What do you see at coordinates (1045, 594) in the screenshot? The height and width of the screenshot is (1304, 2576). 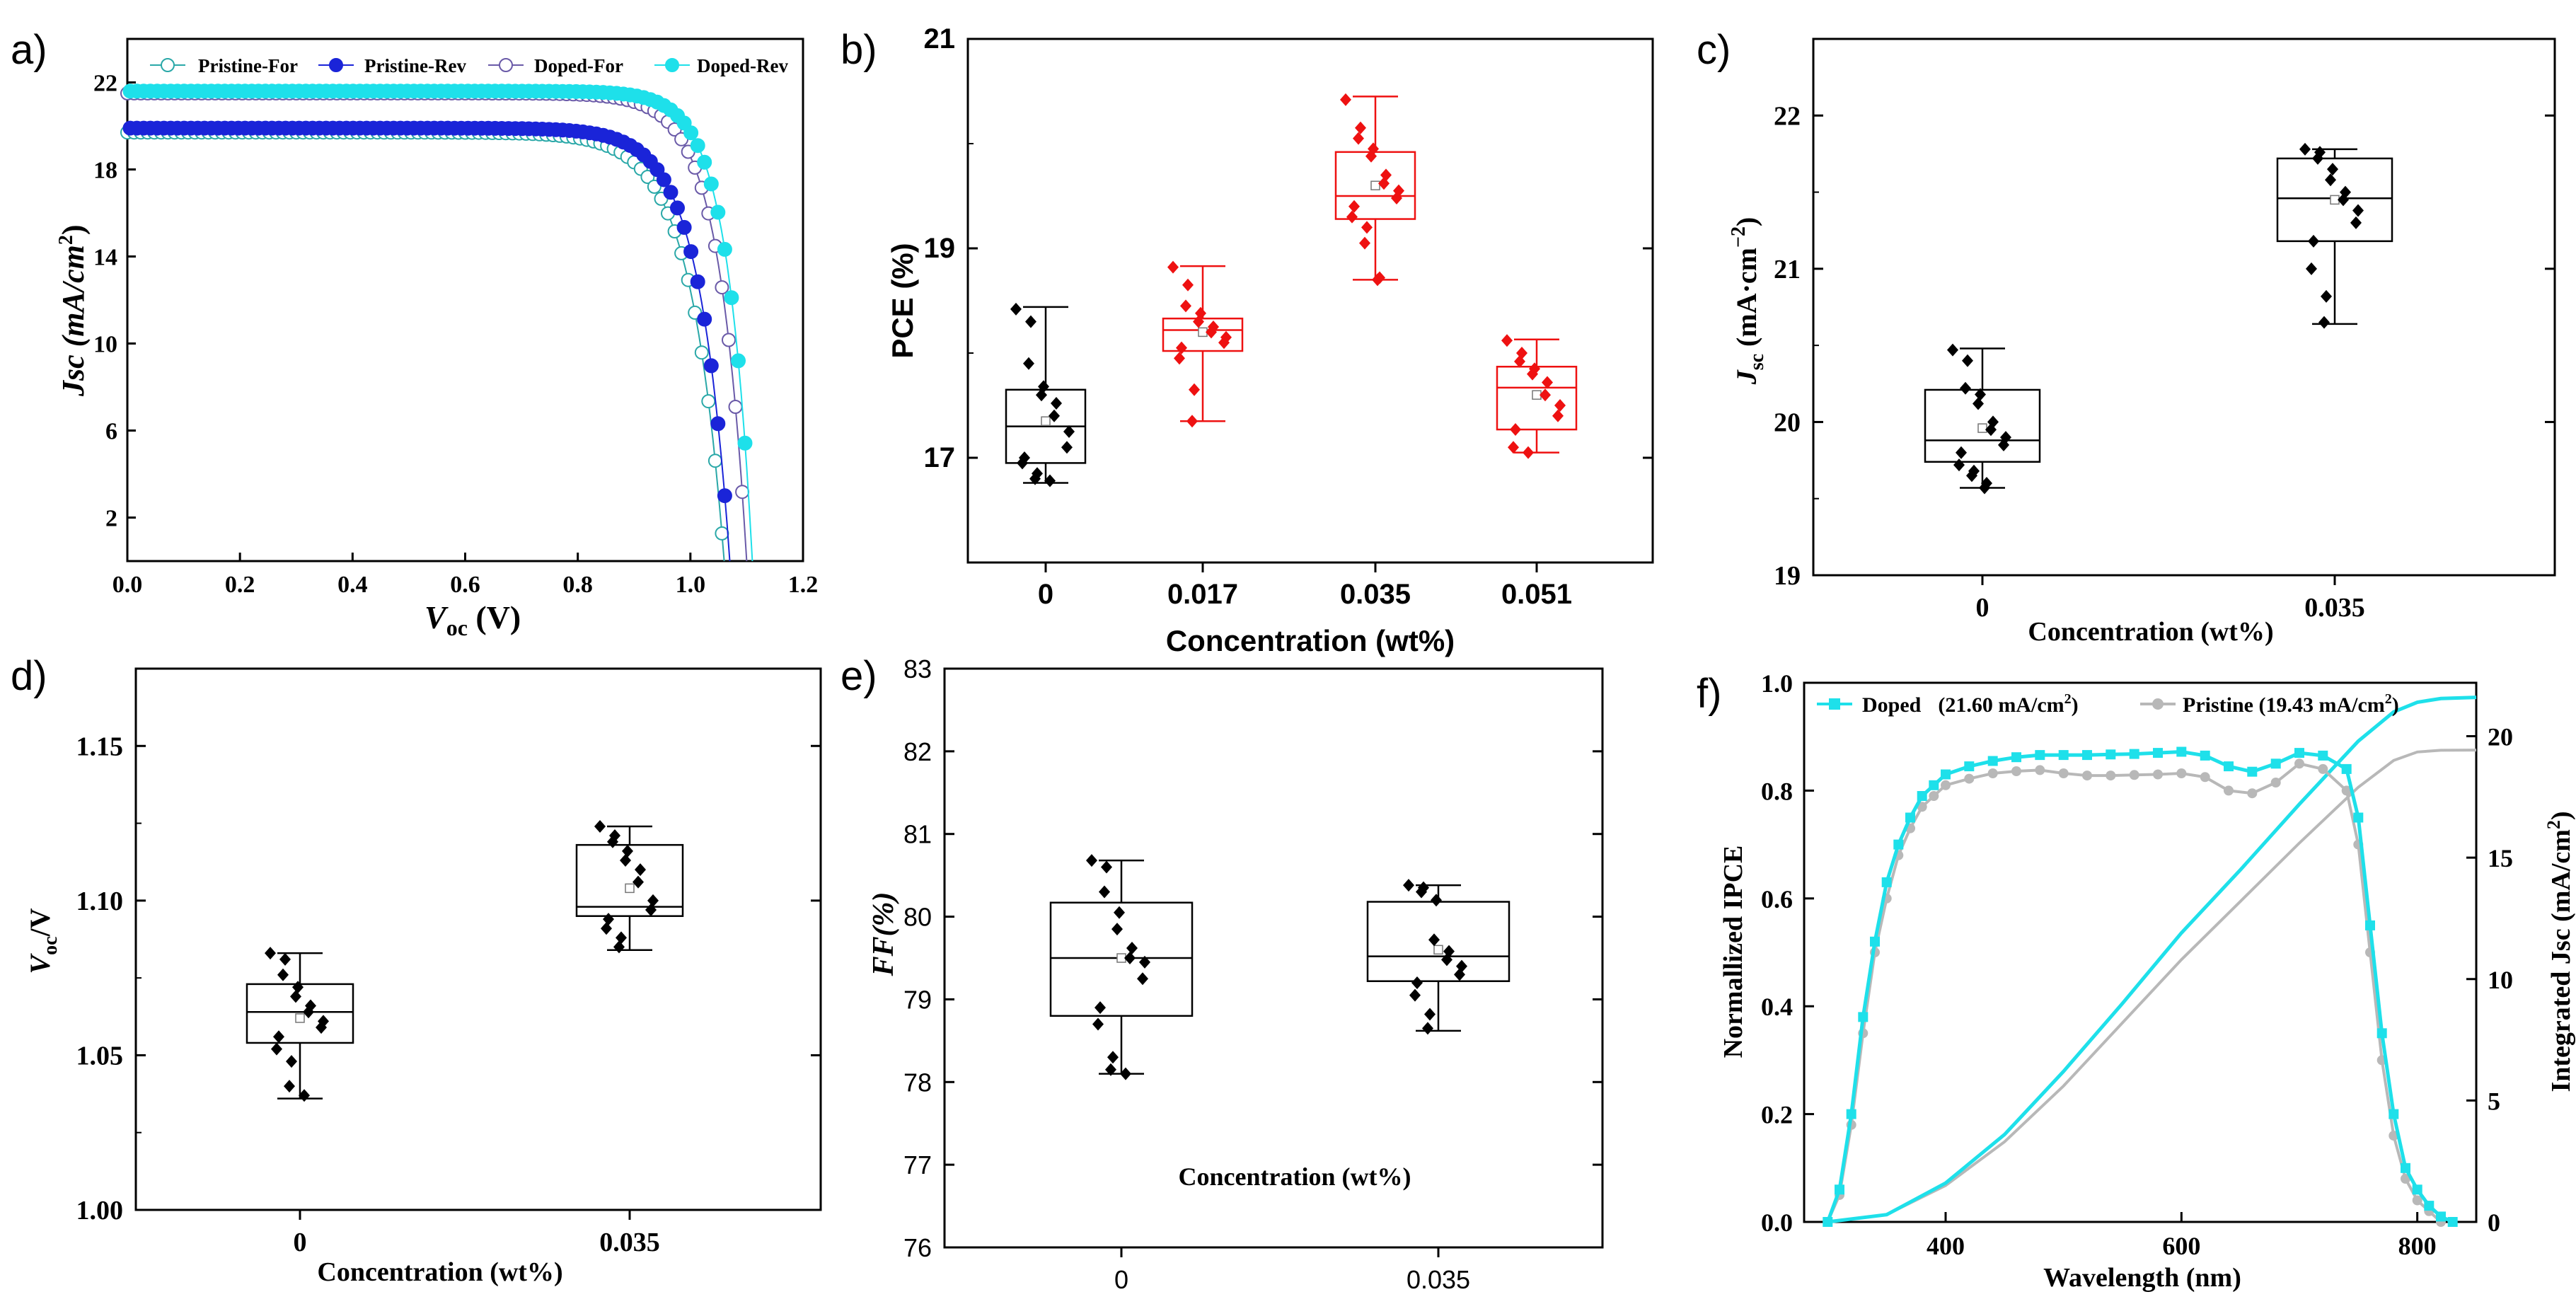 I see `x-tick-label: 0` at bounding box center [1045, 594].